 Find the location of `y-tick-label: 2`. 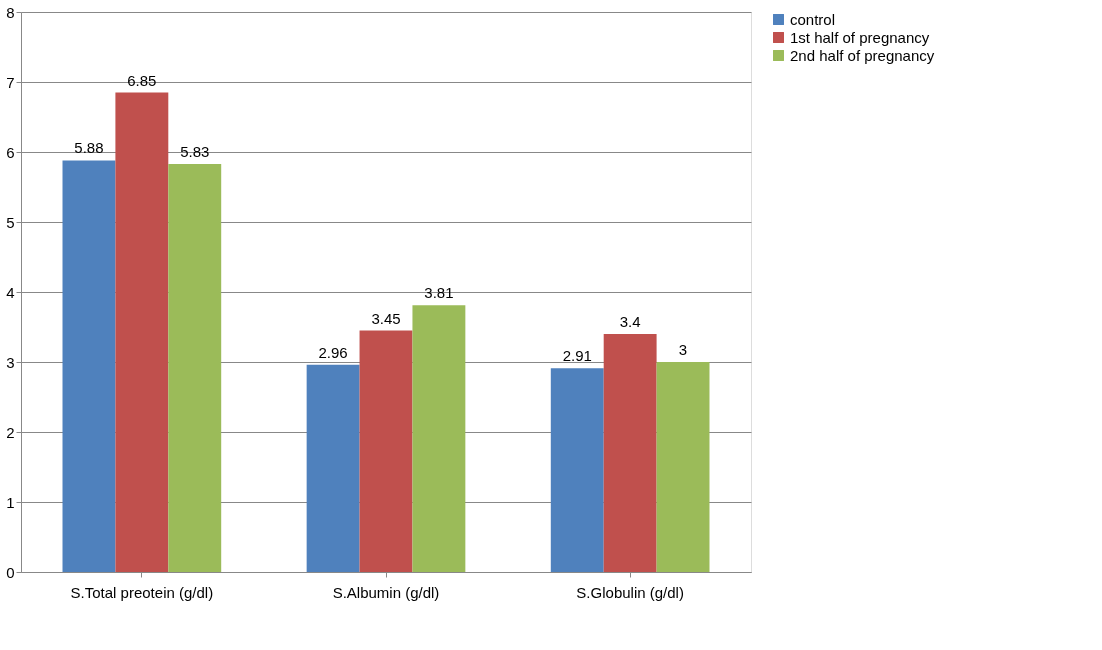

y-tick-label: 2 is located at coordinates (10, 432).